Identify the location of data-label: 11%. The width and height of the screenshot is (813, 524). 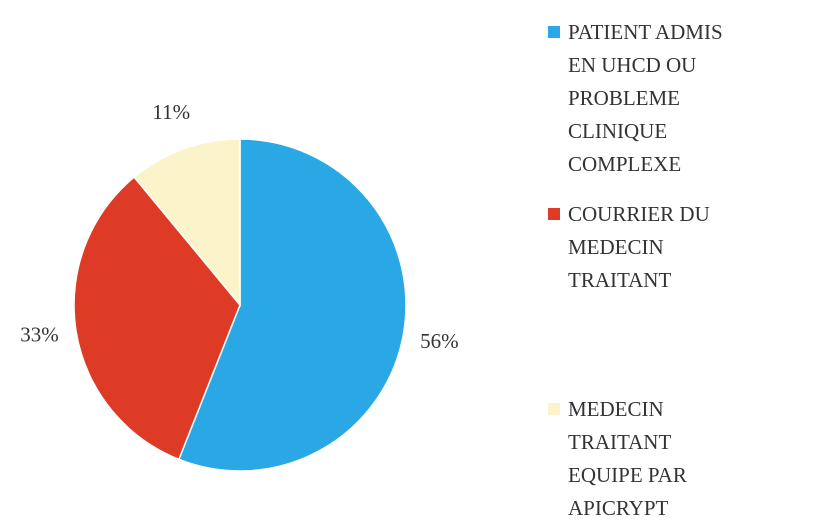
(171, 112).